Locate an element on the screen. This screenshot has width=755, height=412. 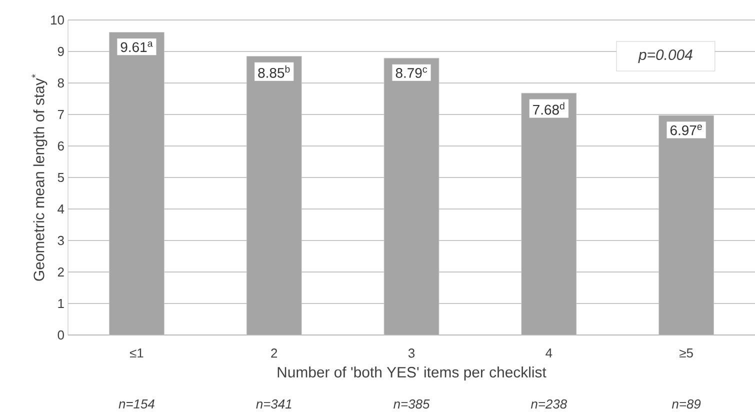
x-tick-label: ≥5 is located at coordinates (686, 353).